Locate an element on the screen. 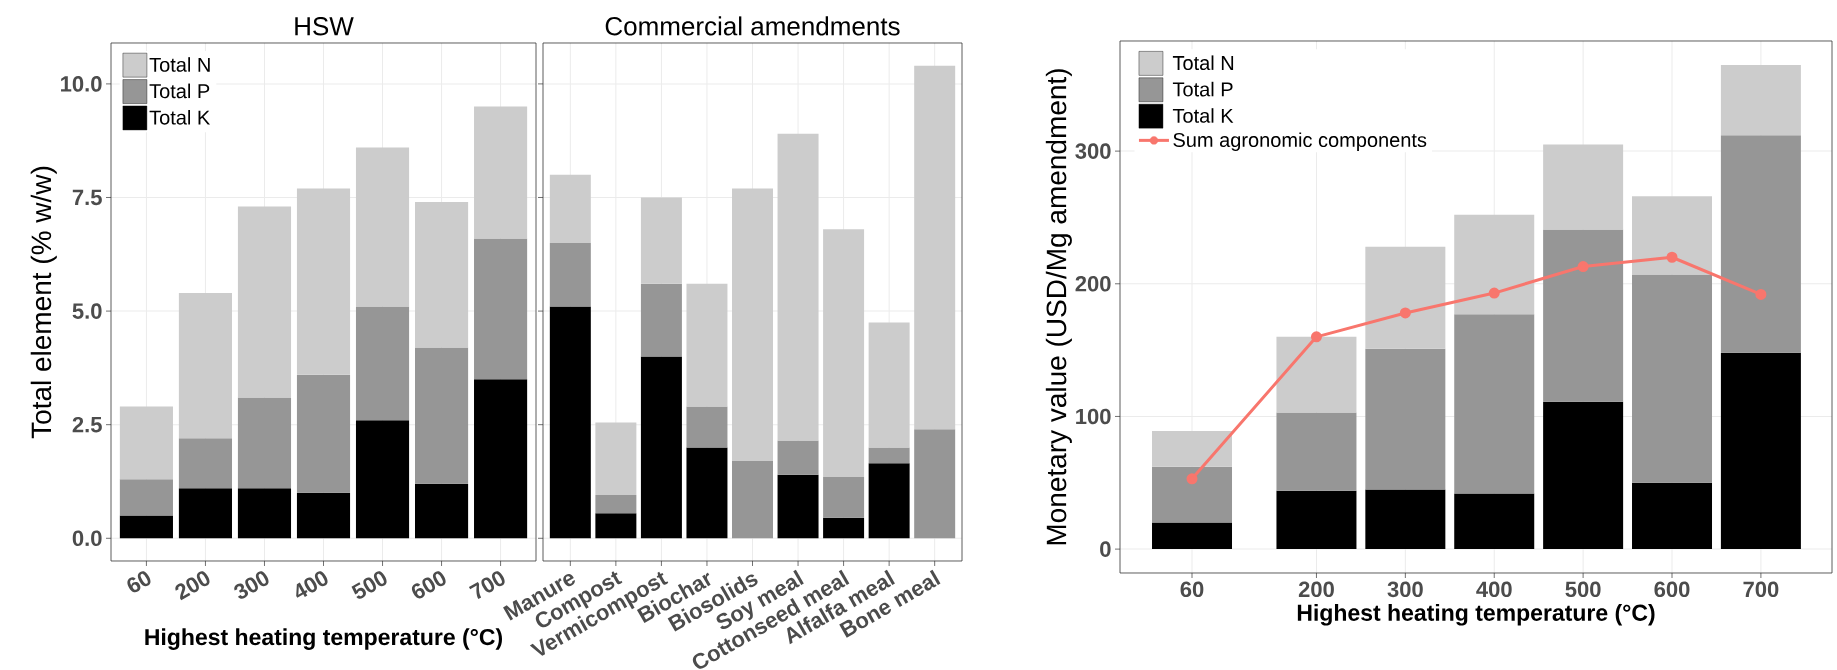  y-axis-title: Monetary value (USD/Mg amendment) is located at coordinates (1058, 307).